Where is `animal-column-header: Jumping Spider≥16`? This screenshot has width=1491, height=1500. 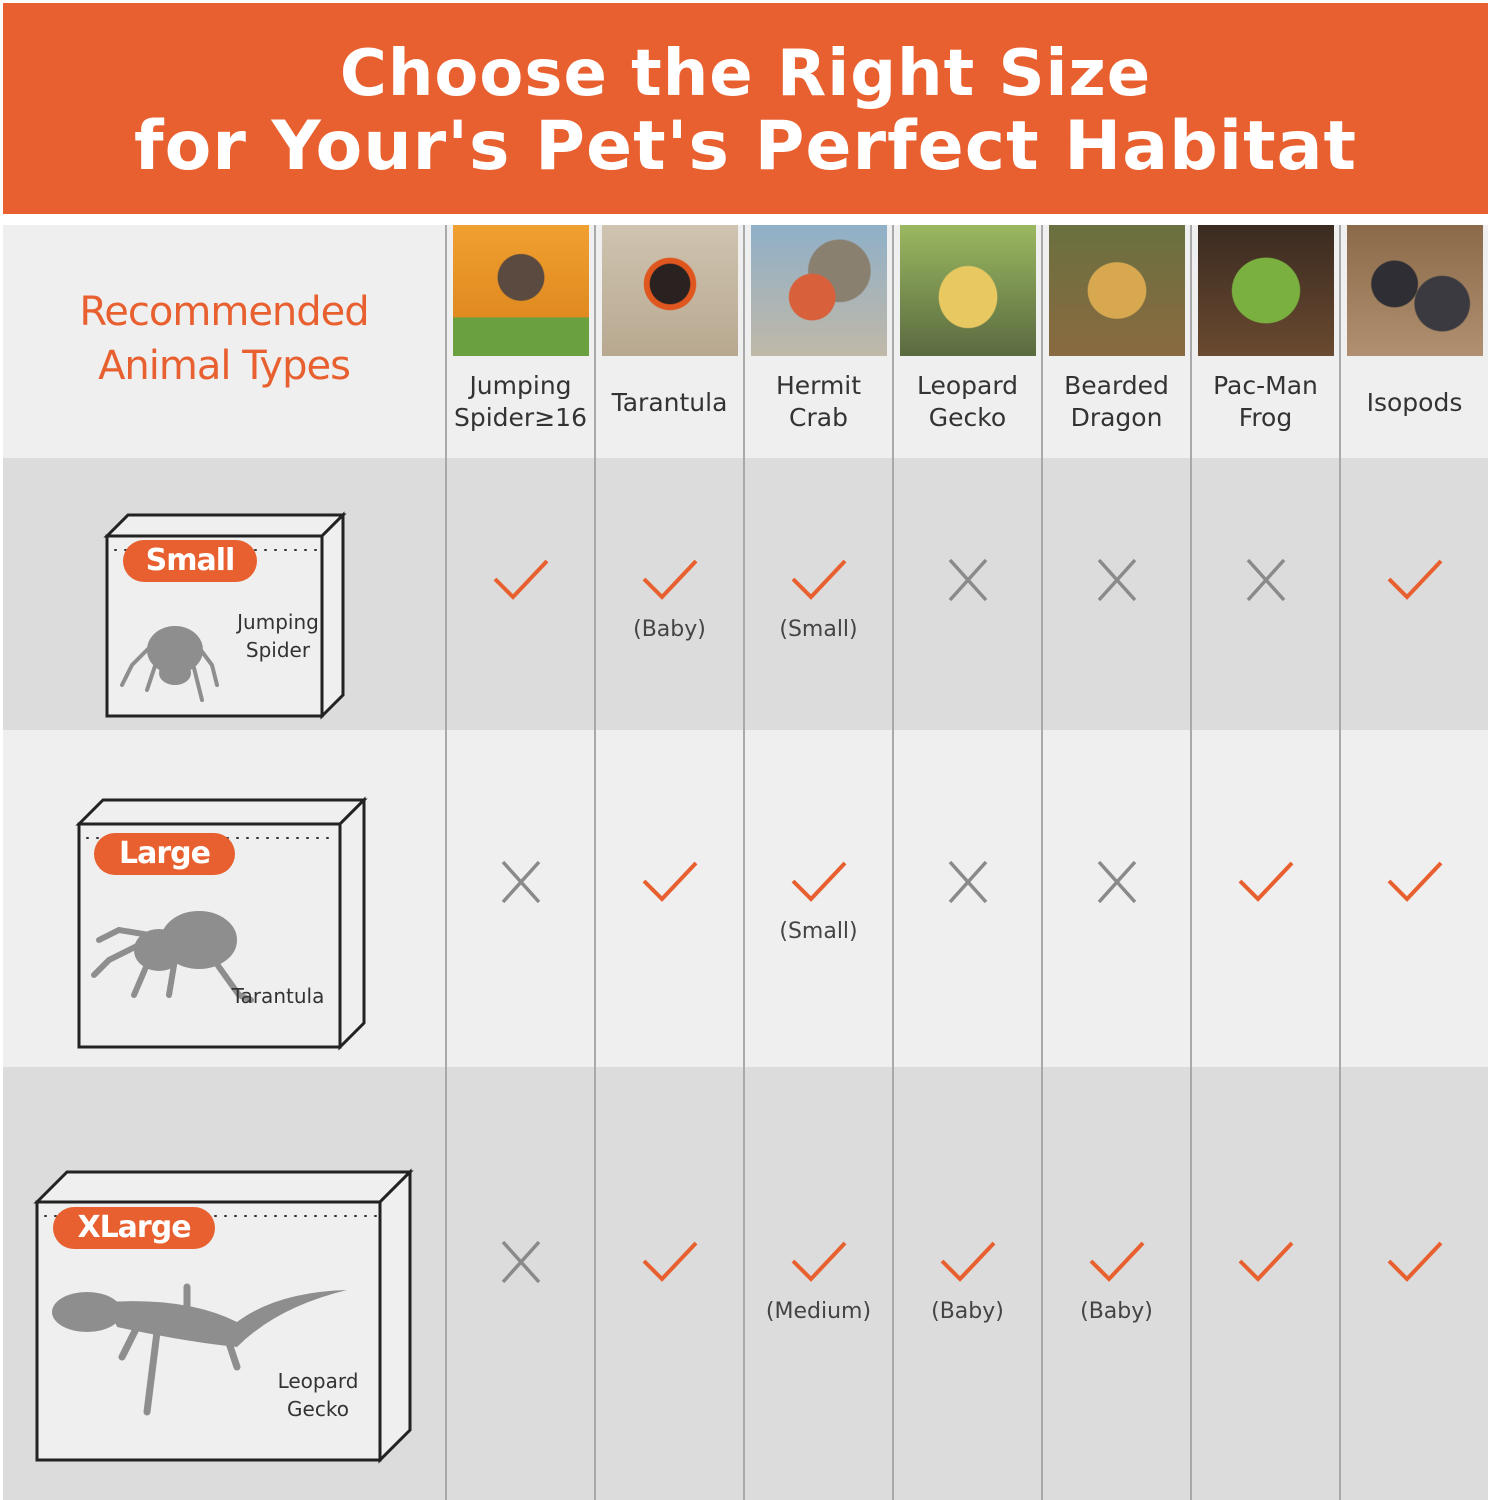 animal-column-header: Jumping Spider≥16 is located at coordinates (519, 341).